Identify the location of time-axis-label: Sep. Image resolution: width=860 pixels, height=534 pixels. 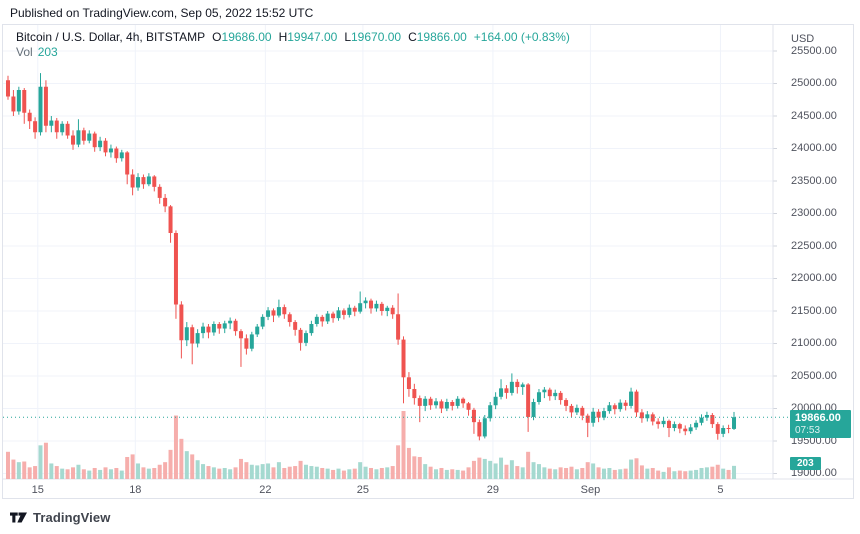
(590, 490).